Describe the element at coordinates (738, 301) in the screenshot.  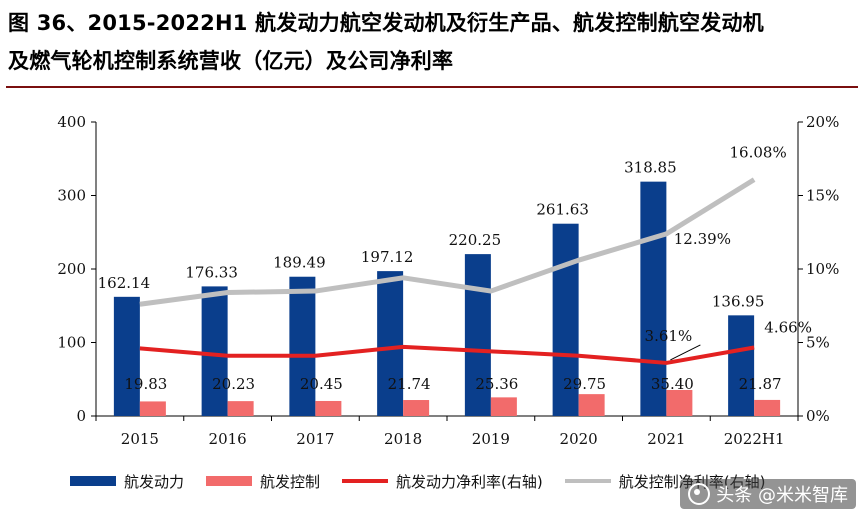
I see `bar-series1-label: 136.95` at that location.